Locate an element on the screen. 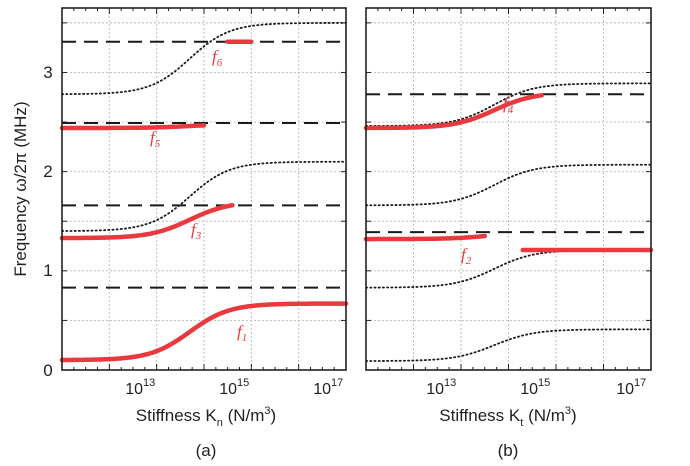 The width and height of the screenshot is (690, 466). panel-caption-b: (b) is located at coordinates (508, 450).